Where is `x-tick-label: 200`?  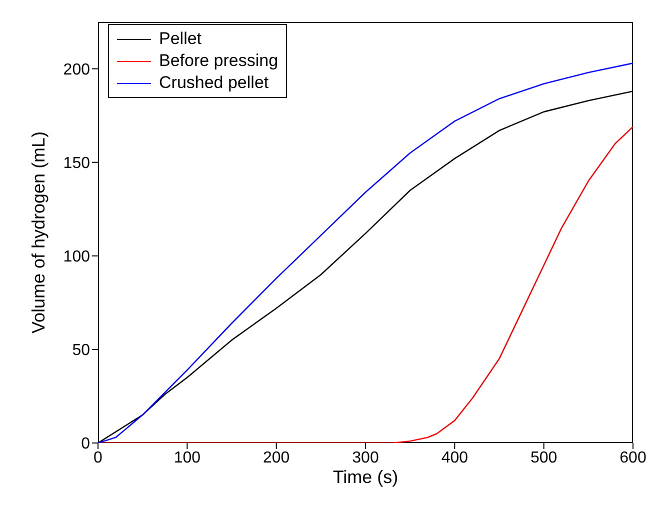 x-tick-label: 200 is located at coordinates (276, 457).